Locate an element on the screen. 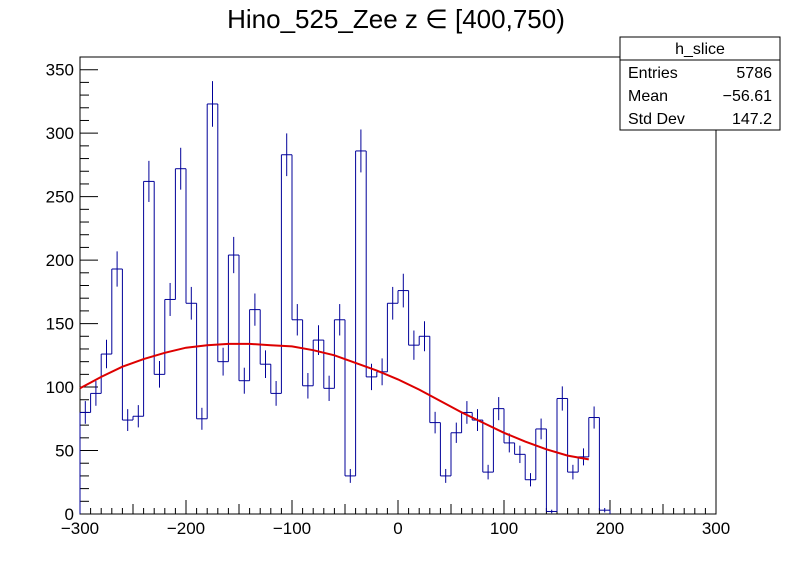  y-axis: 0 50 100 150 200 250 300 350 is located at coordinates (72, 290).